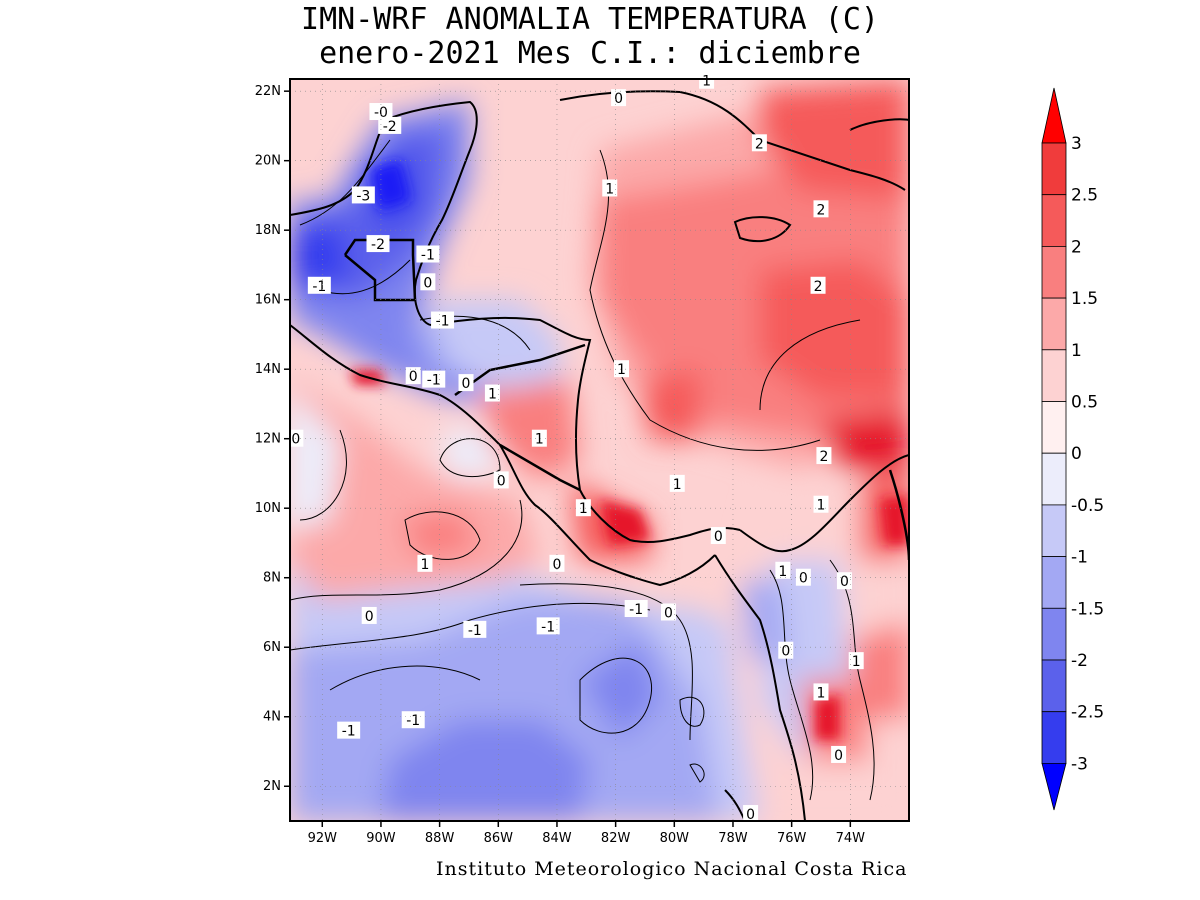  I want to click on lon-label: 76W, so click(792, 838).